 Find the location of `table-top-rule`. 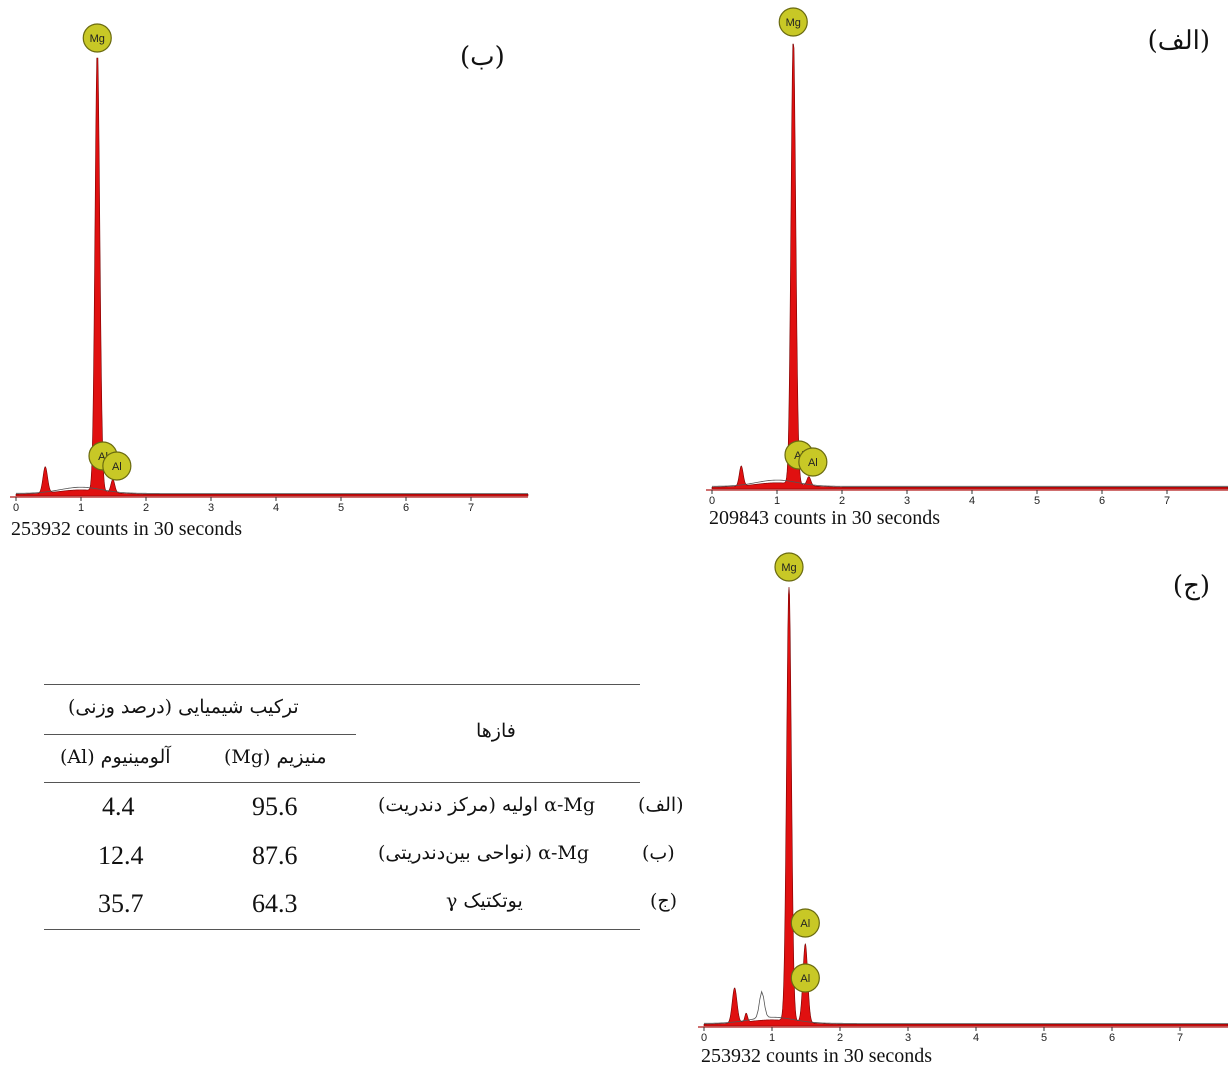

table-top-rule is located at coordinates (342, 684).